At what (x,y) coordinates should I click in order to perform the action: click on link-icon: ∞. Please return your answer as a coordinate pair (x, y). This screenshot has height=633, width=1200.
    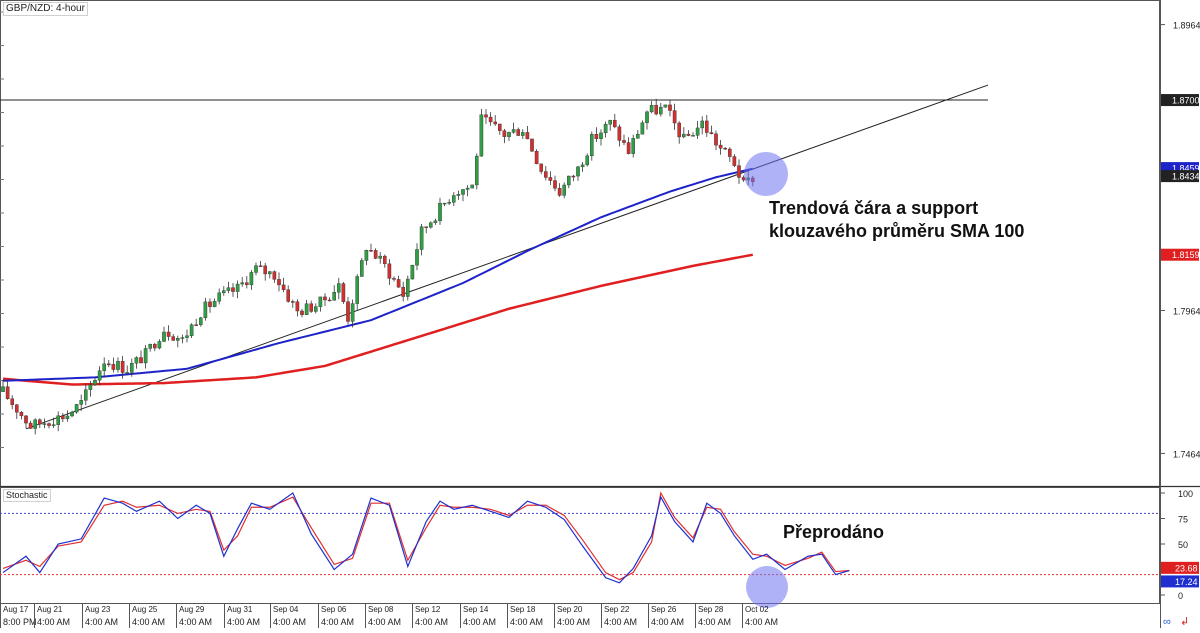
    Looking at the image, I should click on (1167, 622).